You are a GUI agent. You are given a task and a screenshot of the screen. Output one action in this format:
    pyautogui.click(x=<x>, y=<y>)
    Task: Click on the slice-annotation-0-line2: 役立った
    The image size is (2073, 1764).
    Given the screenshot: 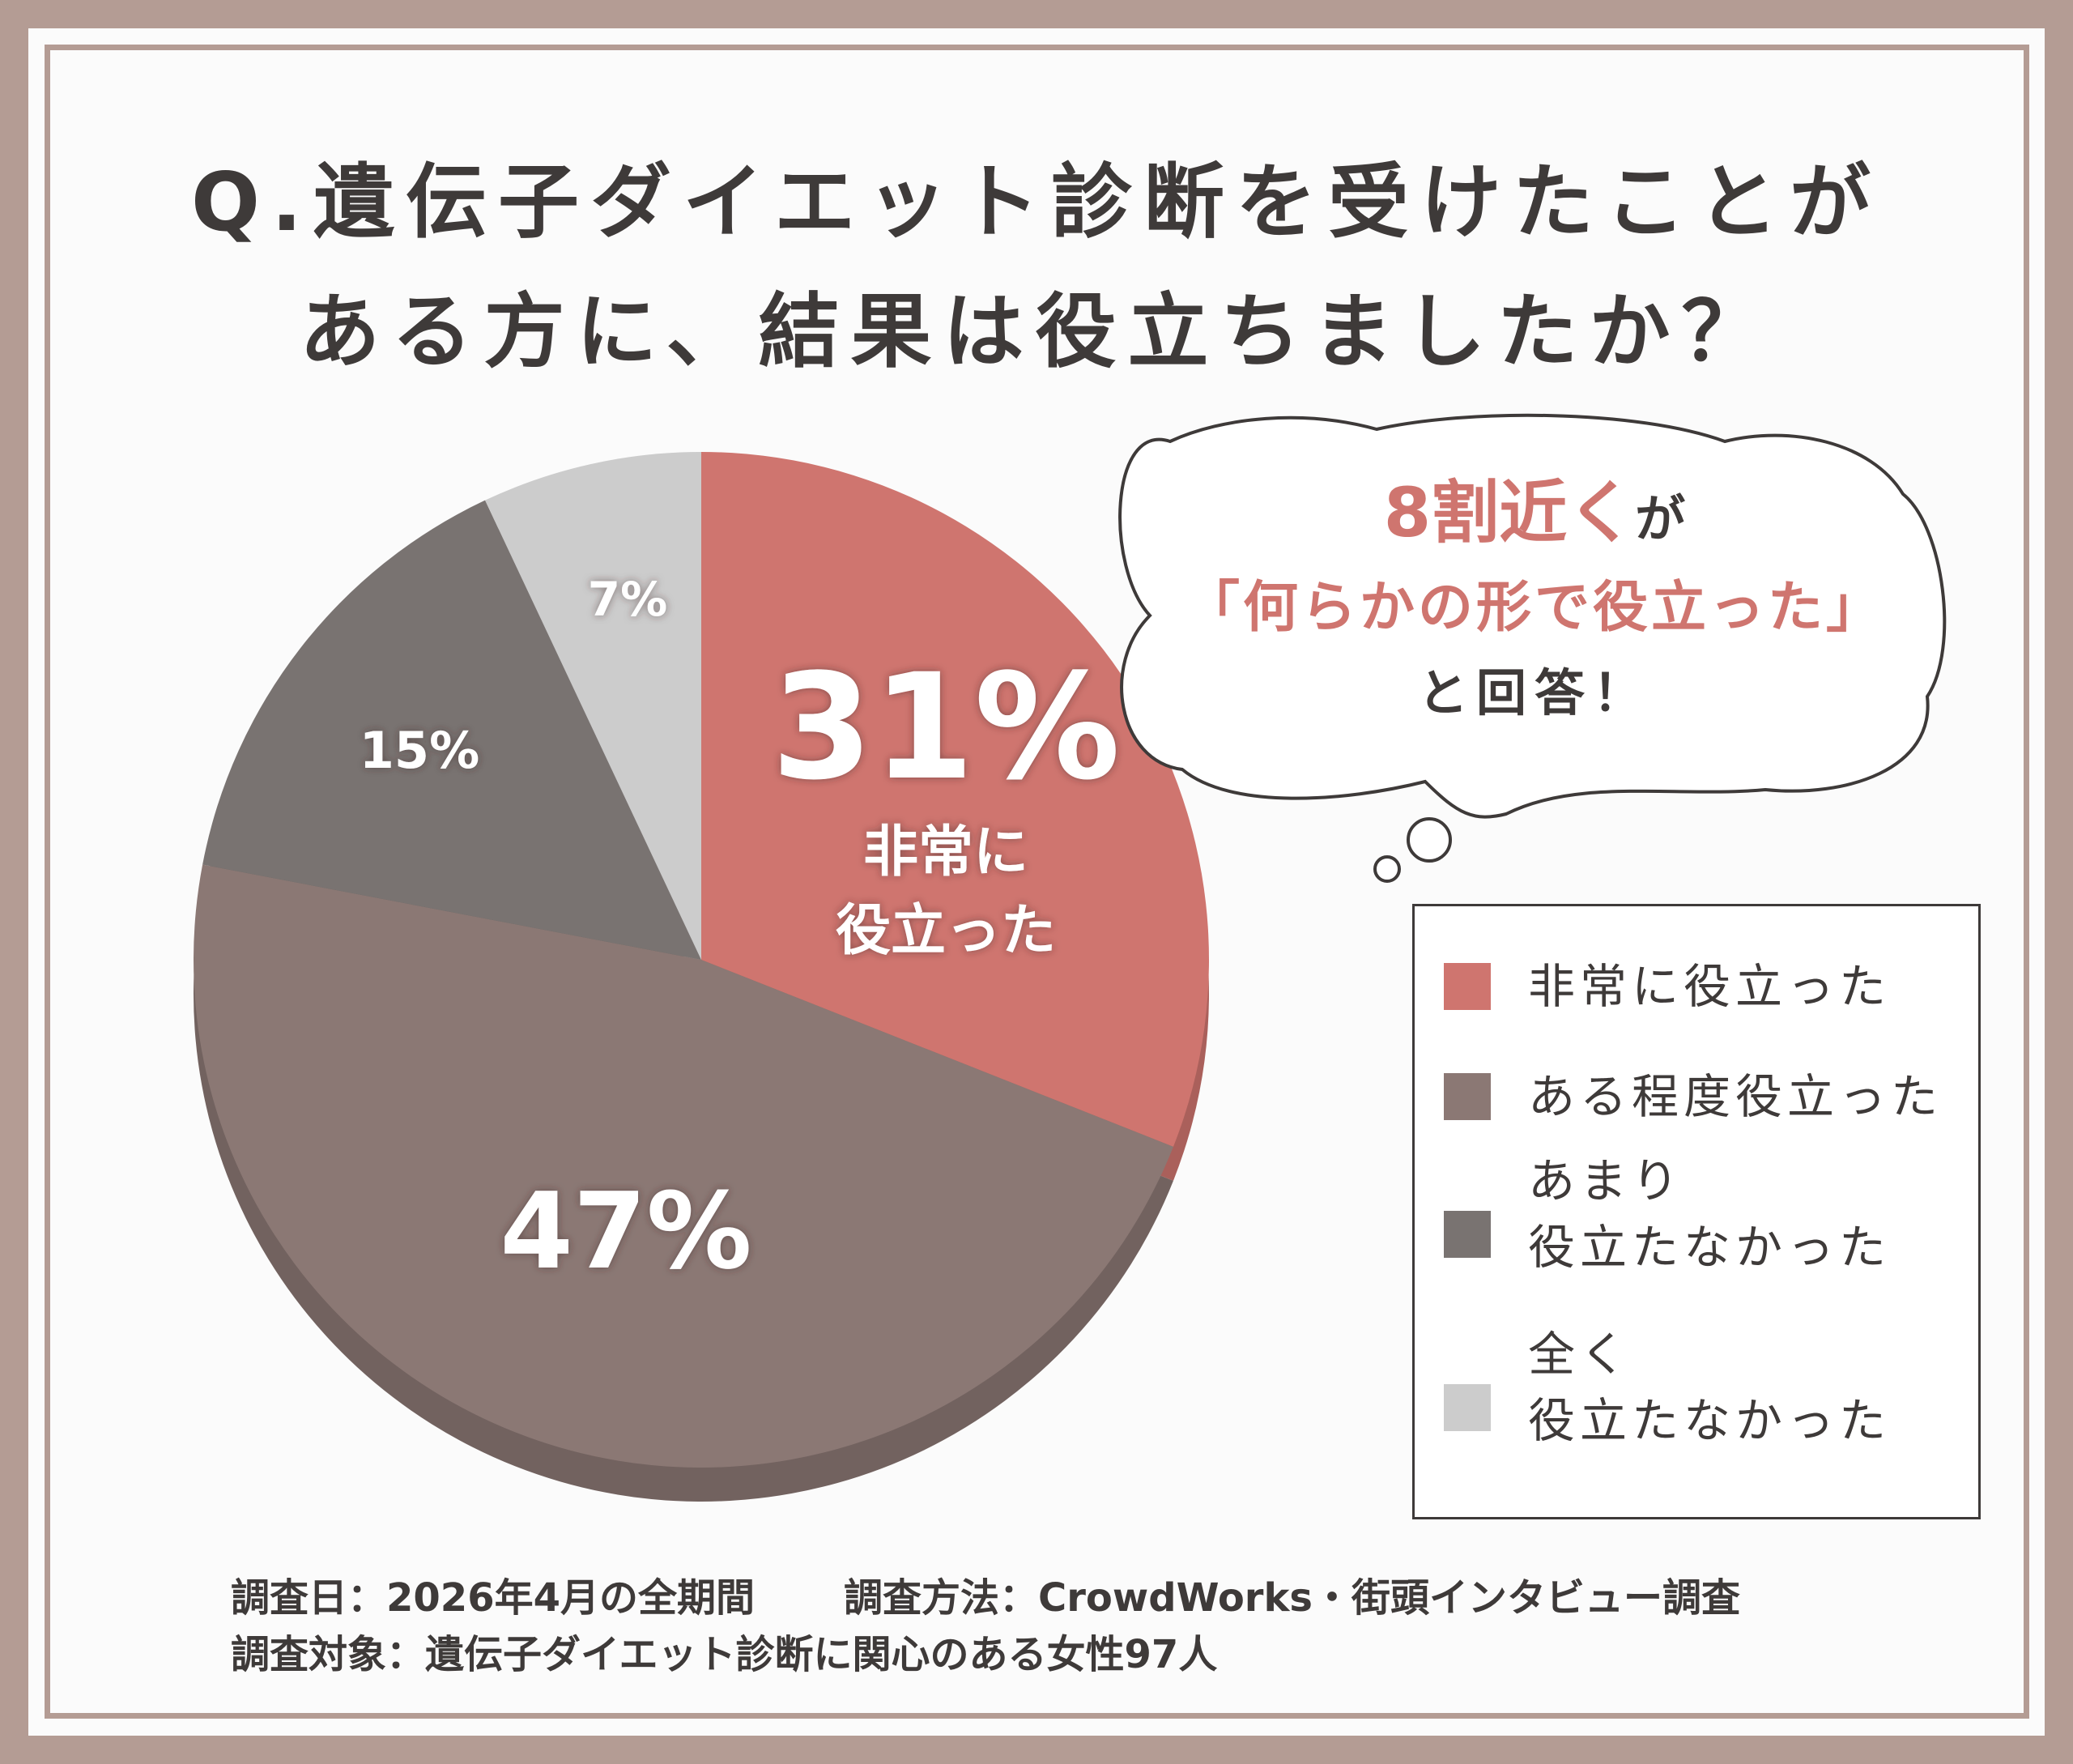 What is the action you would take?
    pyautogui.click(x=946, y=931)
    